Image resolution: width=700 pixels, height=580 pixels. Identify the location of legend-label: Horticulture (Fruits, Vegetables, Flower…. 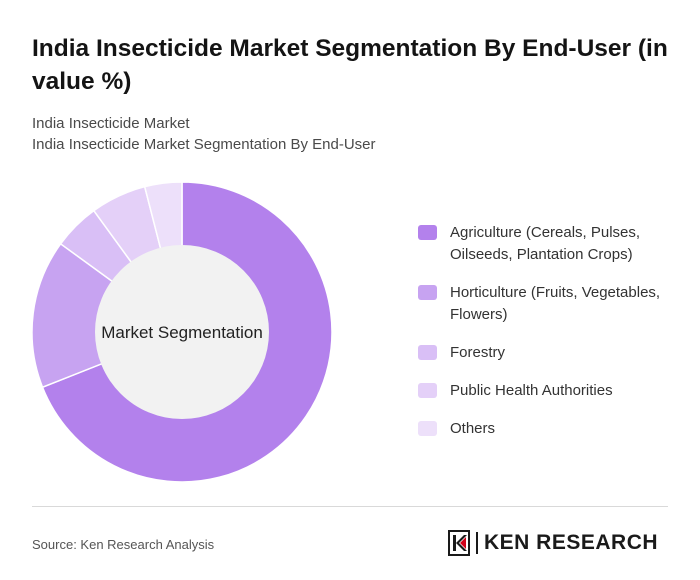
(555, 303).